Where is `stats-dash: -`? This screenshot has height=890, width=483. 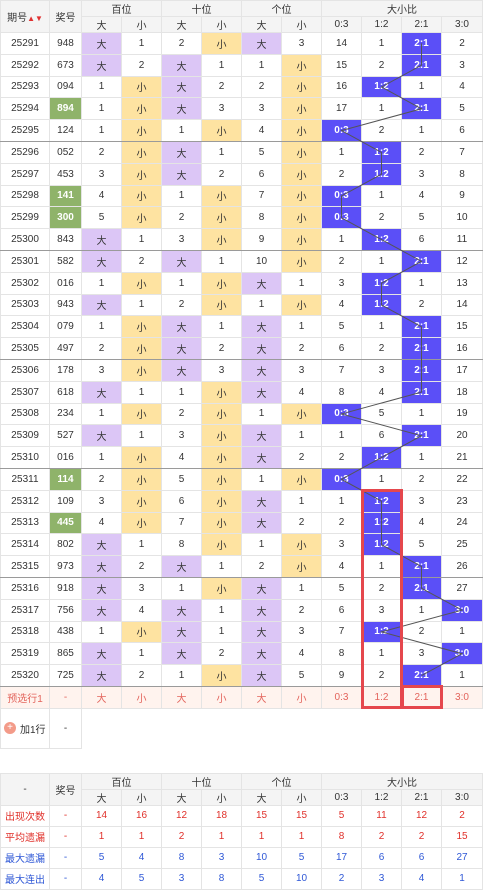 stats-dash: - is located at coordinates (25, 789).